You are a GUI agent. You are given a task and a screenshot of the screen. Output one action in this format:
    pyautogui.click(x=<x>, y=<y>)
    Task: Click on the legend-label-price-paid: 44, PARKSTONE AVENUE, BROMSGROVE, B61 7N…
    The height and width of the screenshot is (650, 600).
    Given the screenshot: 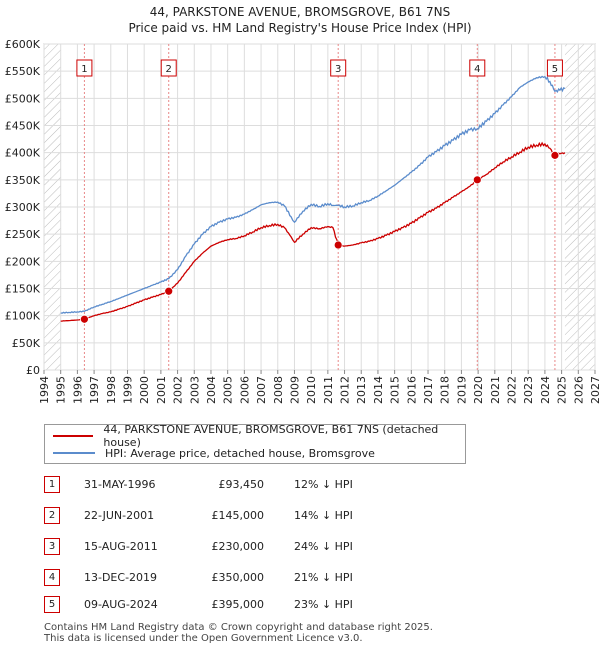 What is the action you would take?
    pyautogui.click(x=271, y=436)
    